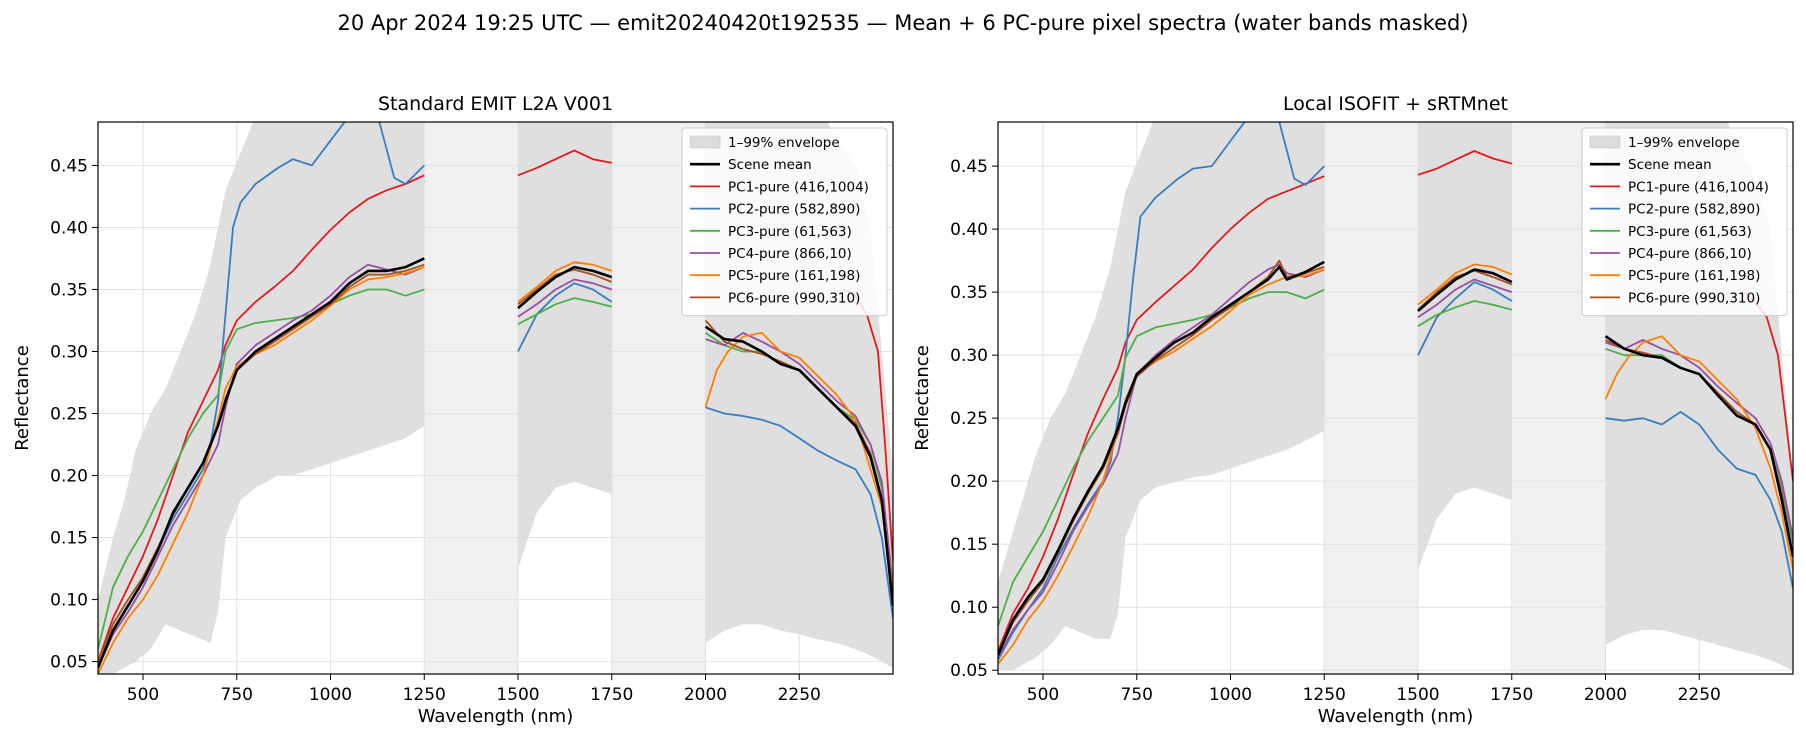 The image size is (1806, 749). What do you see at coordinates (794, 276) in the screenshot?
I see `legend-label-pc5-pure-161-198: PC5-pure (161,198)` at bounding box center [794, 276].